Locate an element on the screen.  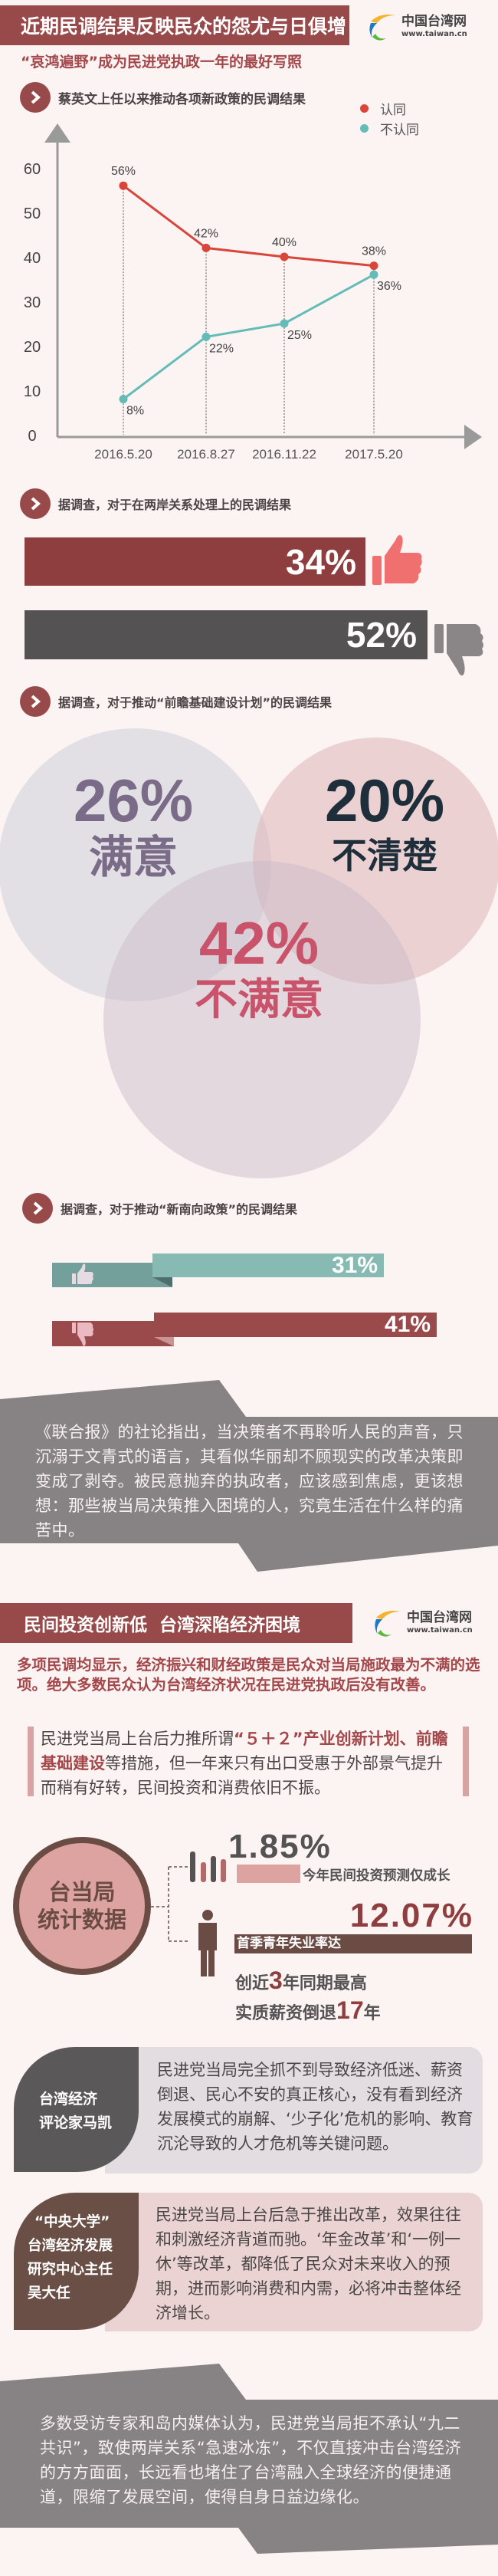
quote-part: 民进党当局上台后力推所谓 is located at coordinates (138, 1739).